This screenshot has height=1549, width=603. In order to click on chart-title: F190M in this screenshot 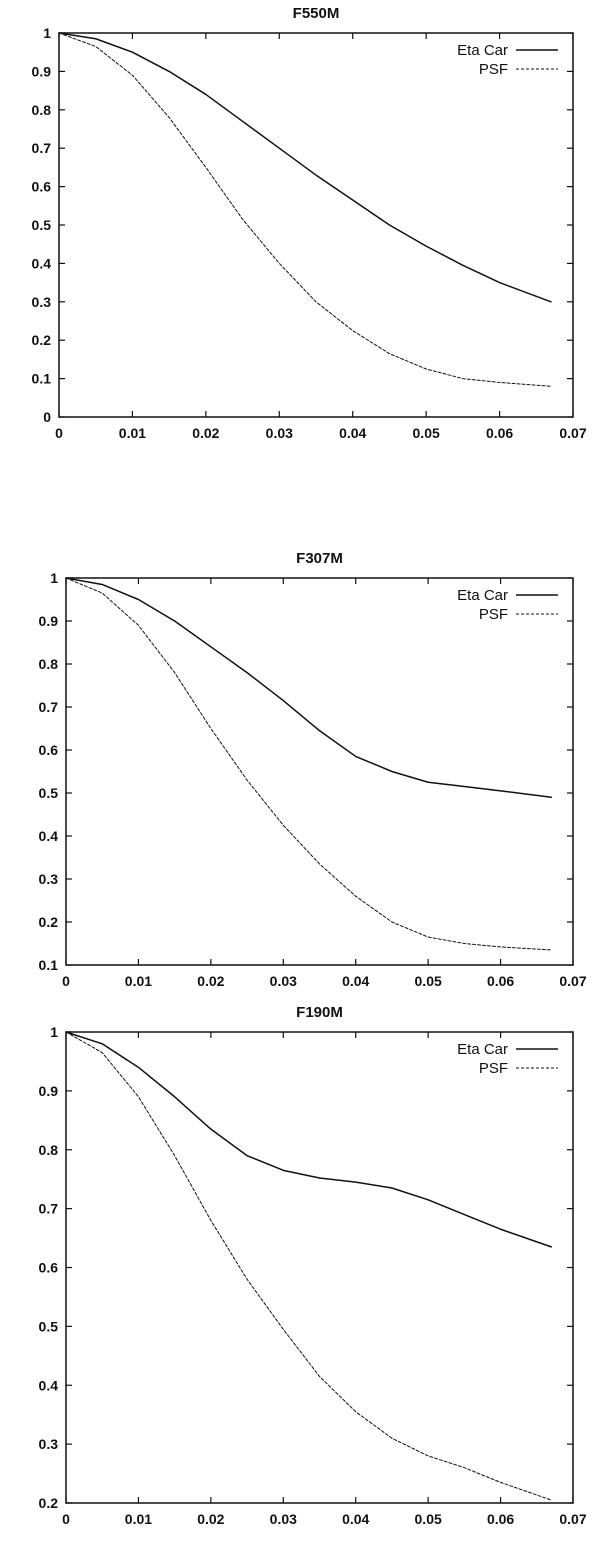, I will do `click(319, 1012)`.